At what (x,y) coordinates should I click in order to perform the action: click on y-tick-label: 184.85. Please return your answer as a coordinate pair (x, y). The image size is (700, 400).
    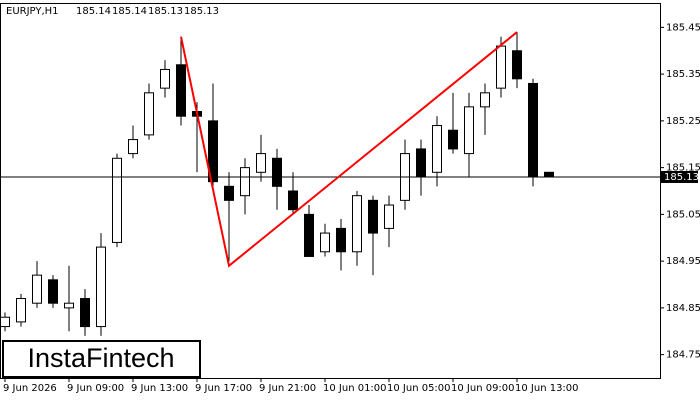
    Looking at the image, I should click on (683, 308).